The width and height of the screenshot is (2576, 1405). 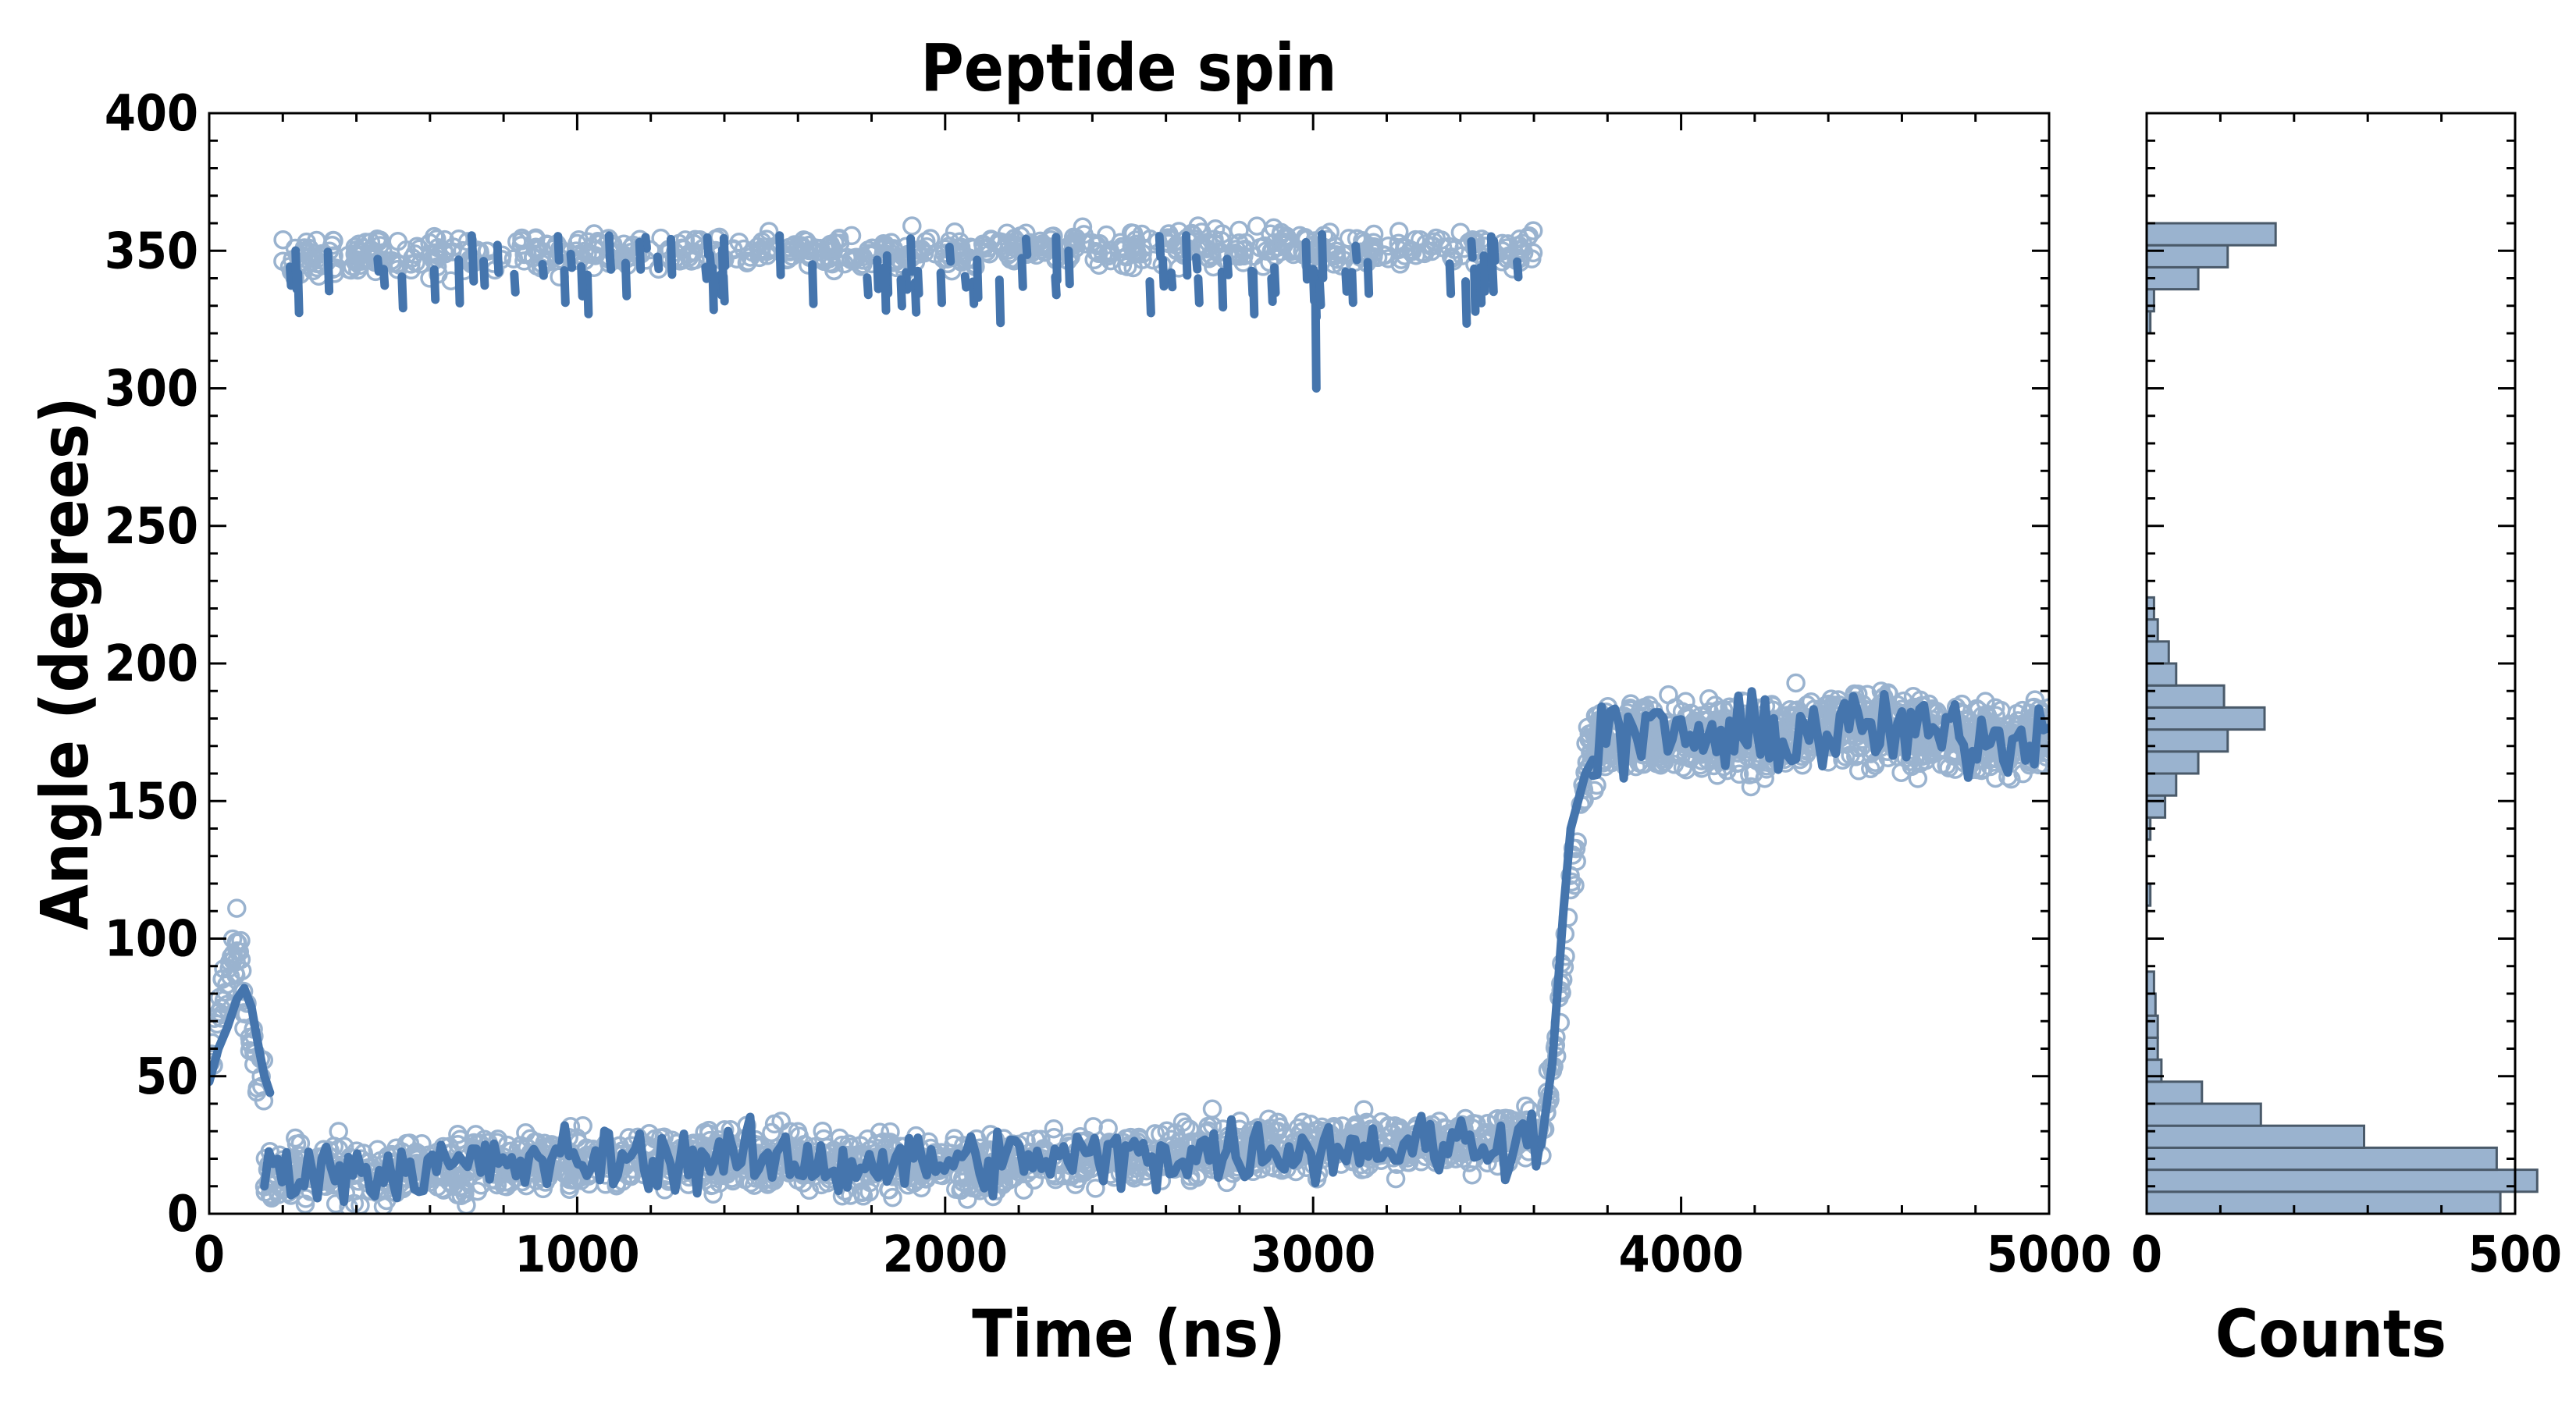 What do you see at coordinates (1129, 1334) in the screenshot?
I see `x-axis-label: Time (ns)` at bounding box center [1129, 1334].